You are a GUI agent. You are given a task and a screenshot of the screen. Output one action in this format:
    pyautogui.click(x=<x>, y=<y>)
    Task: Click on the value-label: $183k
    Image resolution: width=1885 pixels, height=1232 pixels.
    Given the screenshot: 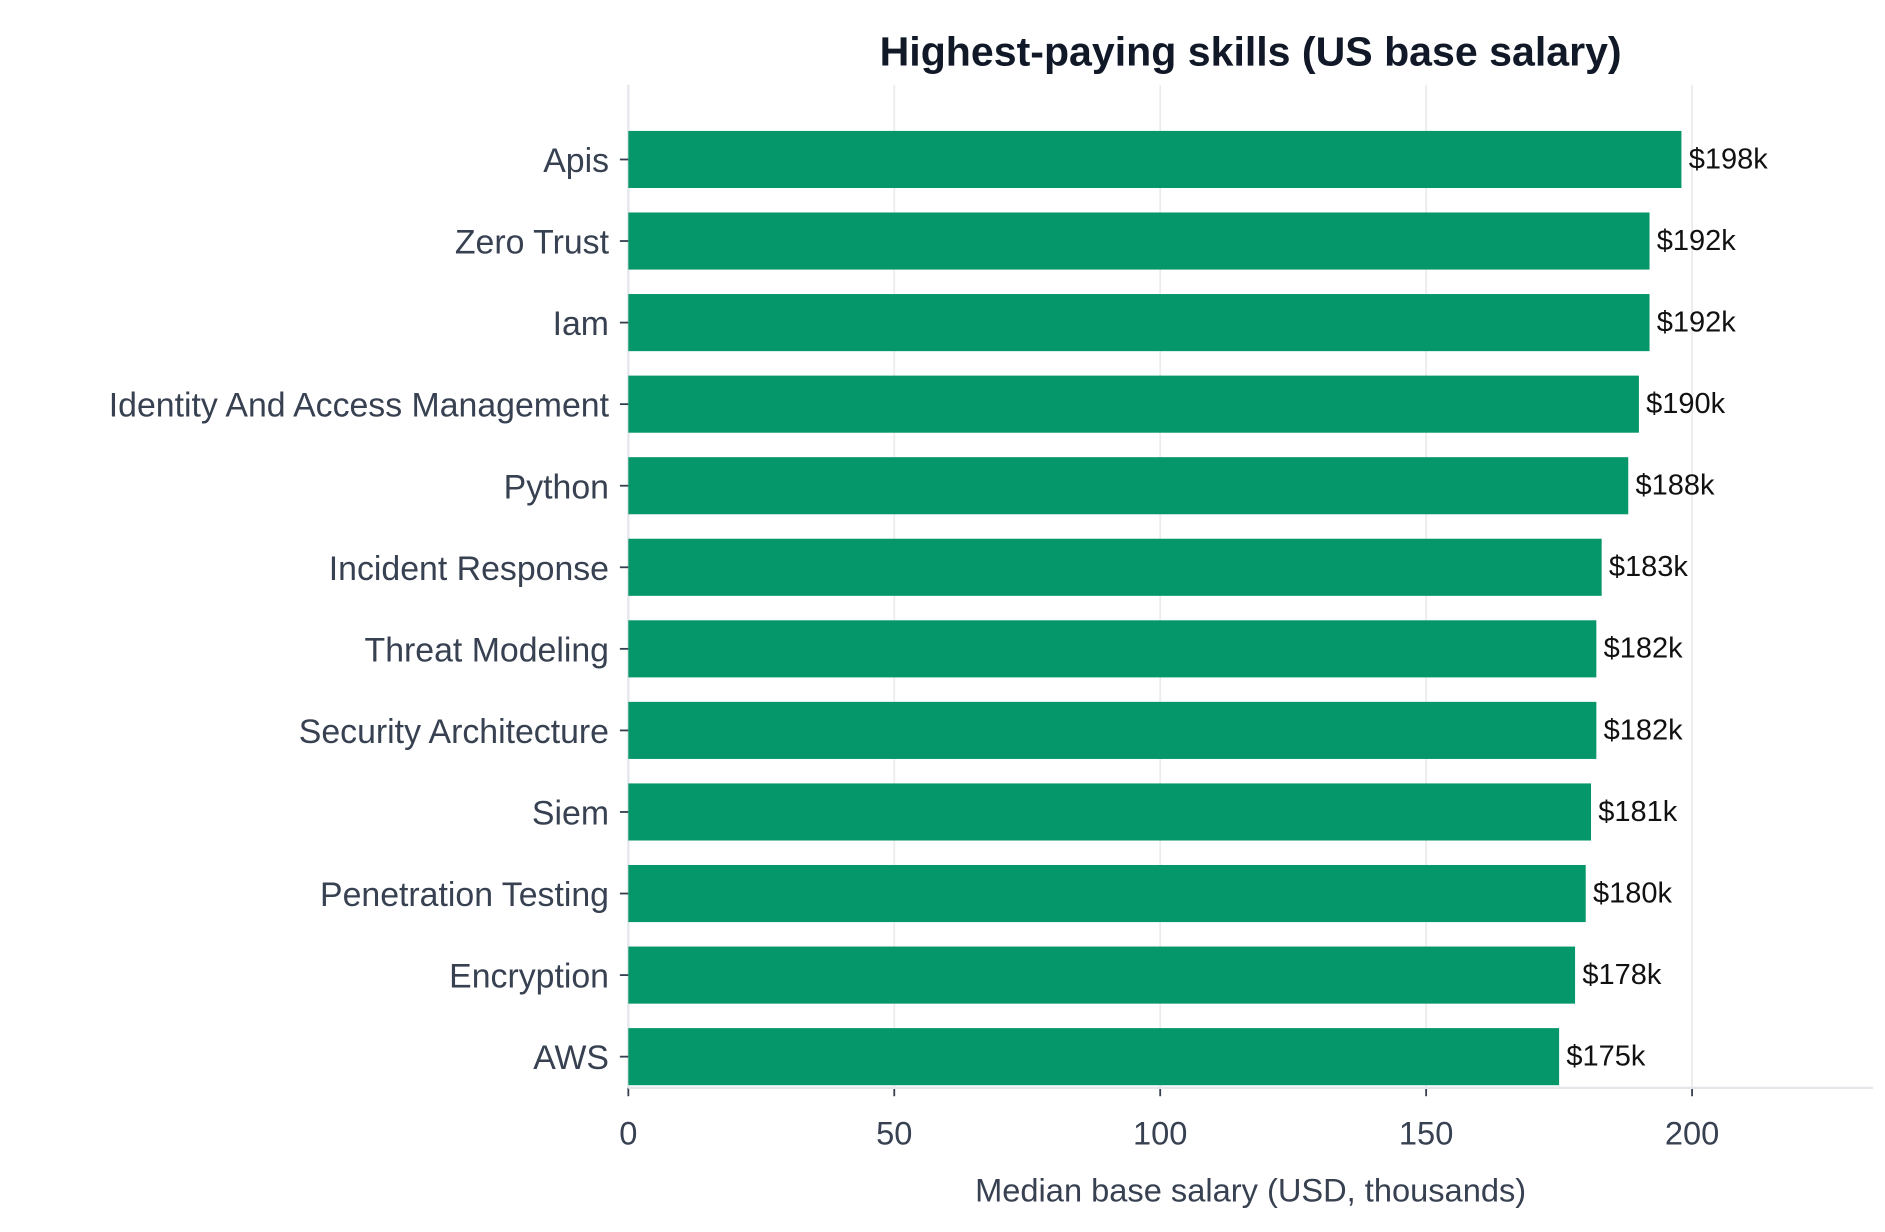 What is the action you would take?
    pyautogui.click(x=1649, y=567)
    